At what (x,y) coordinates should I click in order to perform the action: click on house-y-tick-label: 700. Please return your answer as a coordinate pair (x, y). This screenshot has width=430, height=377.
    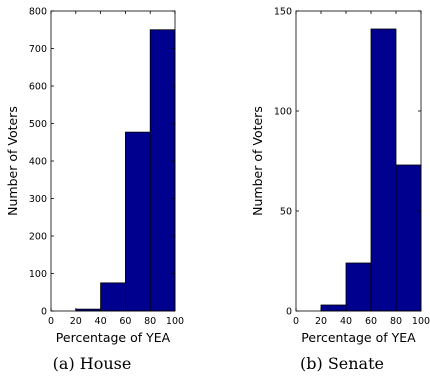
    Looking at the image, I should click on (38, 49).